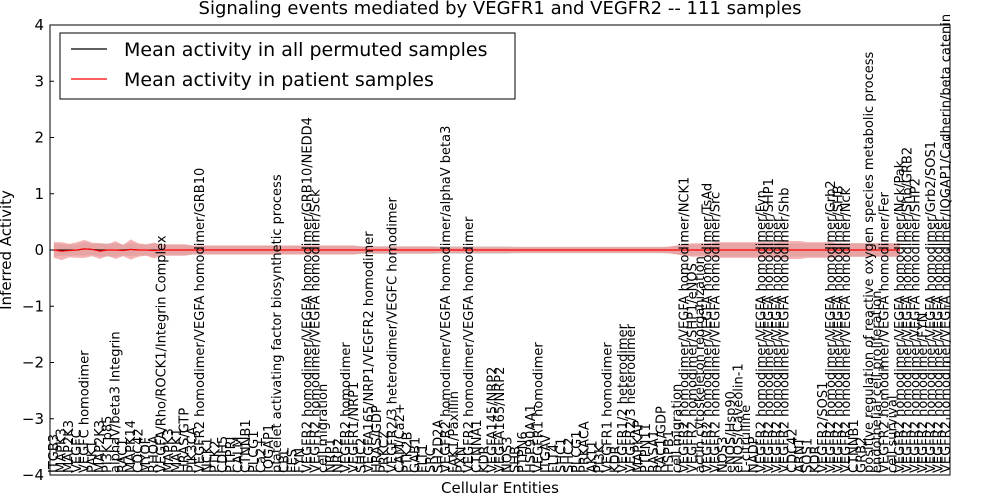 The width and height of the screenshot is (1000, 500). What do you see at coordinates (823, 427) in the screenshot?
I see `category-label: VEGFR2/SOS1` at bounding box center [823, 427].